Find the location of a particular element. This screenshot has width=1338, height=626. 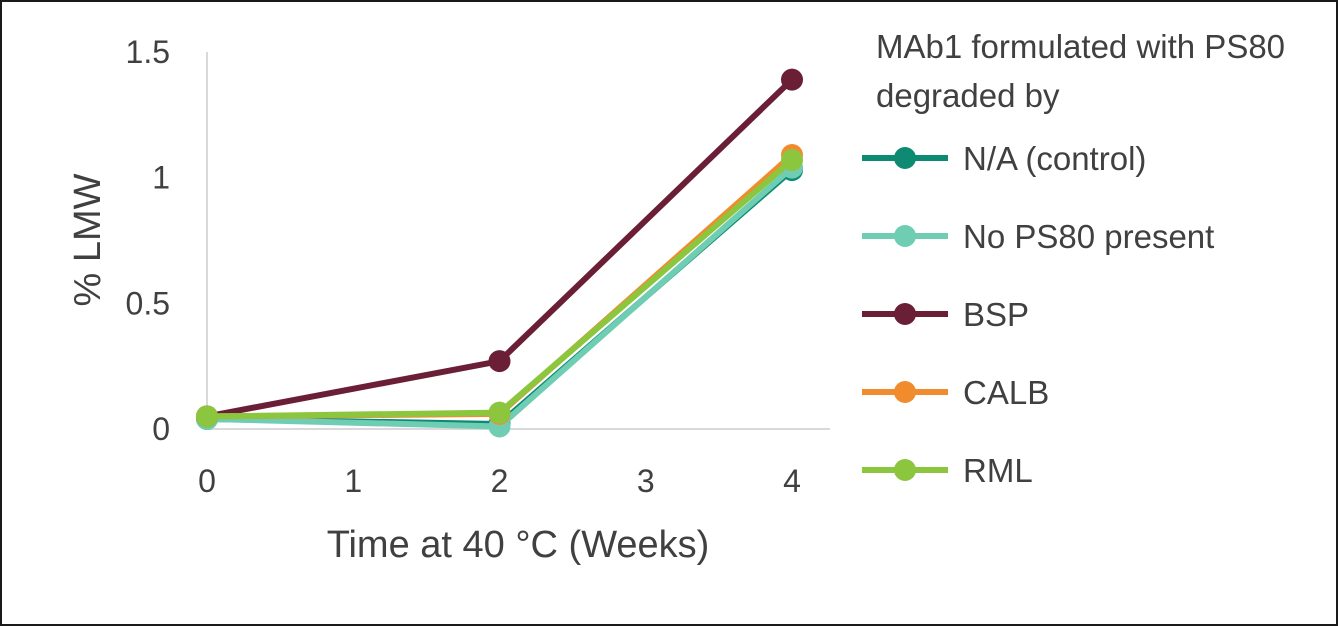

legend-item: N/A (control) is located at coordinates (1004, 158).